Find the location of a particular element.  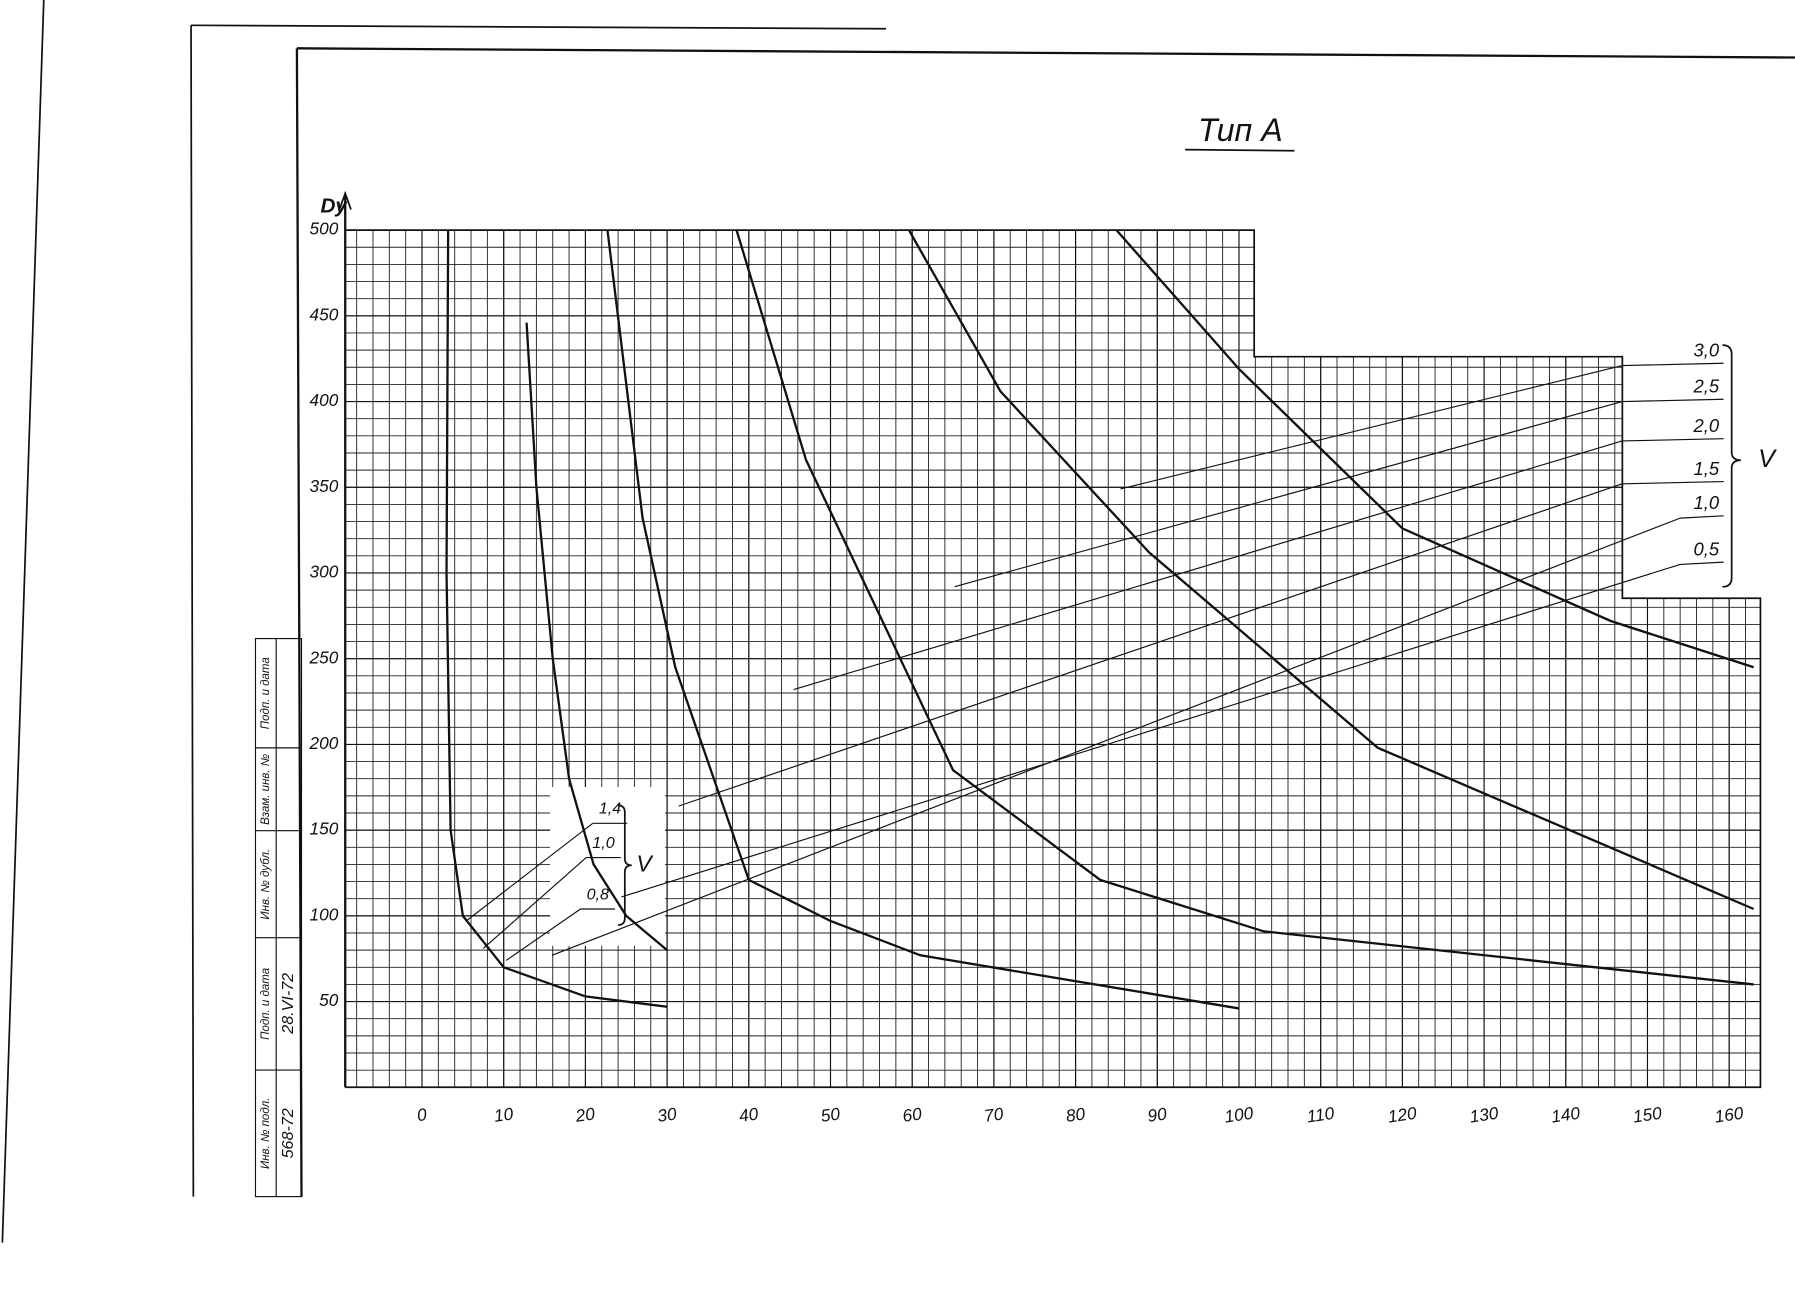

x-tick-label: 110 is located at coordinates (1320, 1115).